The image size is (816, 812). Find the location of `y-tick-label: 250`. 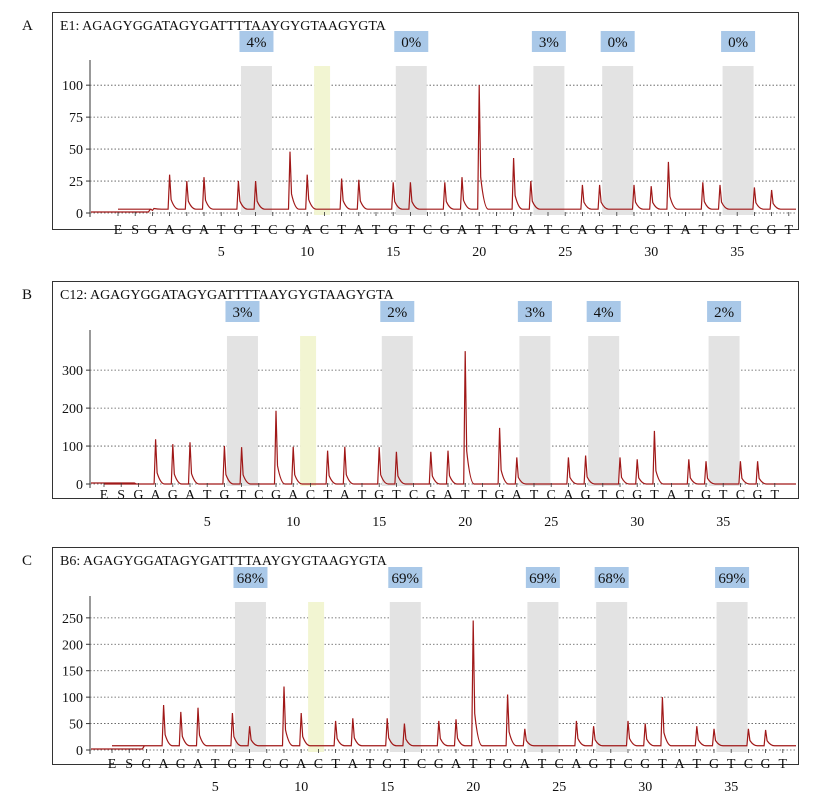

y-tick-label: 250 is located at coordinates (72, 619).